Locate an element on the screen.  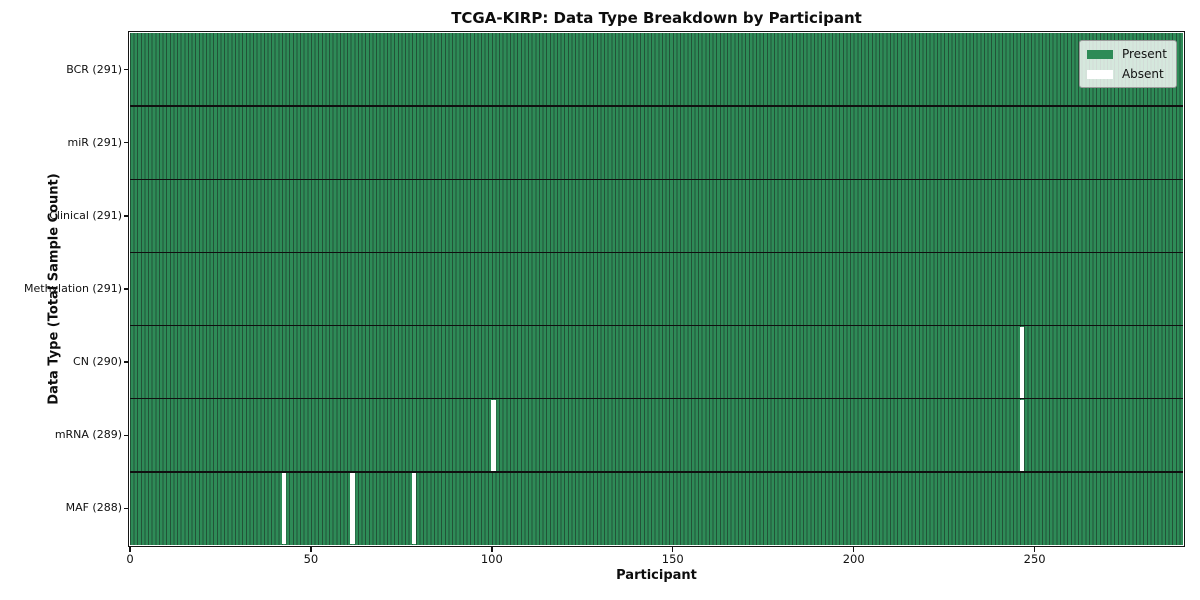
y-tick-label: Methylation (291) is located at coordinates (73, 288).